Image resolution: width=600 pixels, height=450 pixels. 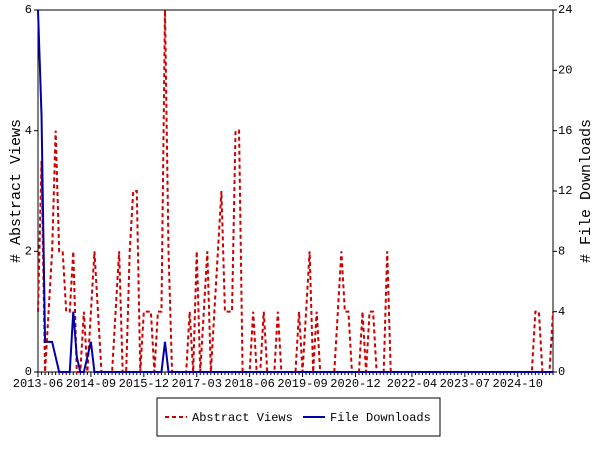 I want to click on y-tick-label: 2, so click(x=28, y=252).